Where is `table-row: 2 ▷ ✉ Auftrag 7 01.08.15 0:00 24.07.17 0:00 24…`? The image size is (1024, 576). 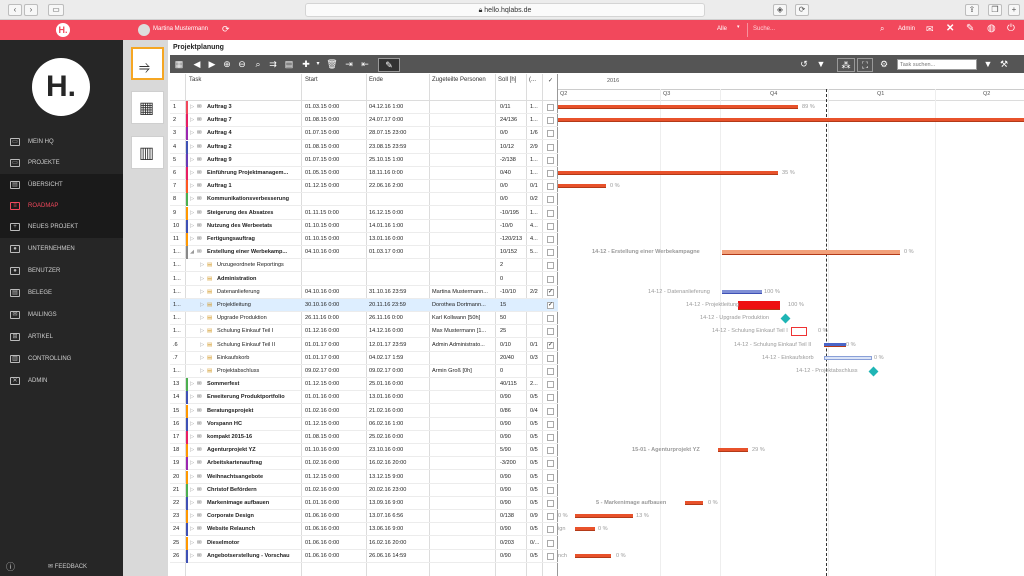 table-row: 2 ▷ ✉ Auftrag 7 01.08.15 0:00 24.07.17 0:00 24… is located at coordinates (364, 121).